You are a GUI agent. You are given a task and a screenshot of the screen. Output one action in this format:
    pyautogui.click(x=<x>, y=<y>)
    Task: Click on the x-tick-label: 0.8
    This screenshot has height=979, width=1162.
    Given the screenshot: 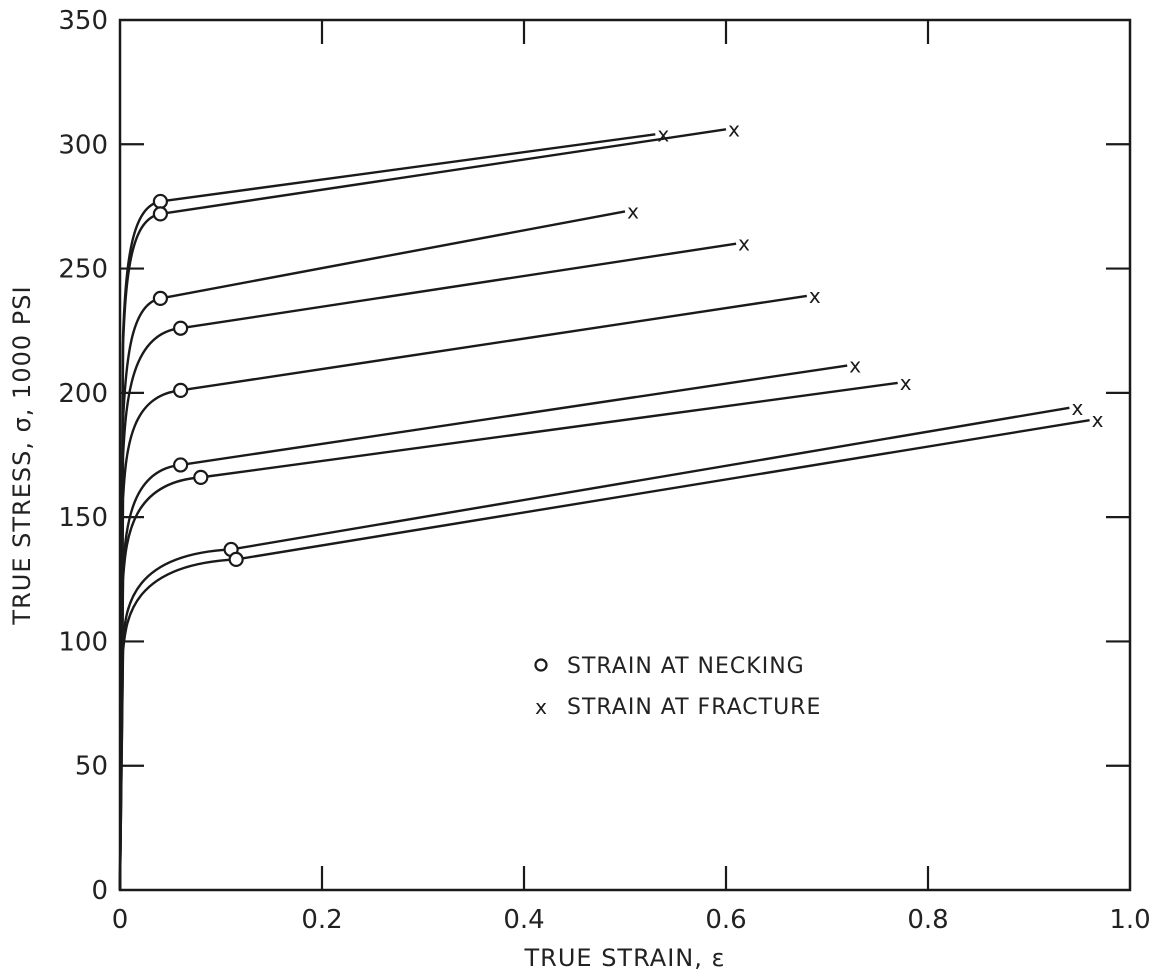 What is the action you would take?
    pyautogui.click(x=927, y=920)
    